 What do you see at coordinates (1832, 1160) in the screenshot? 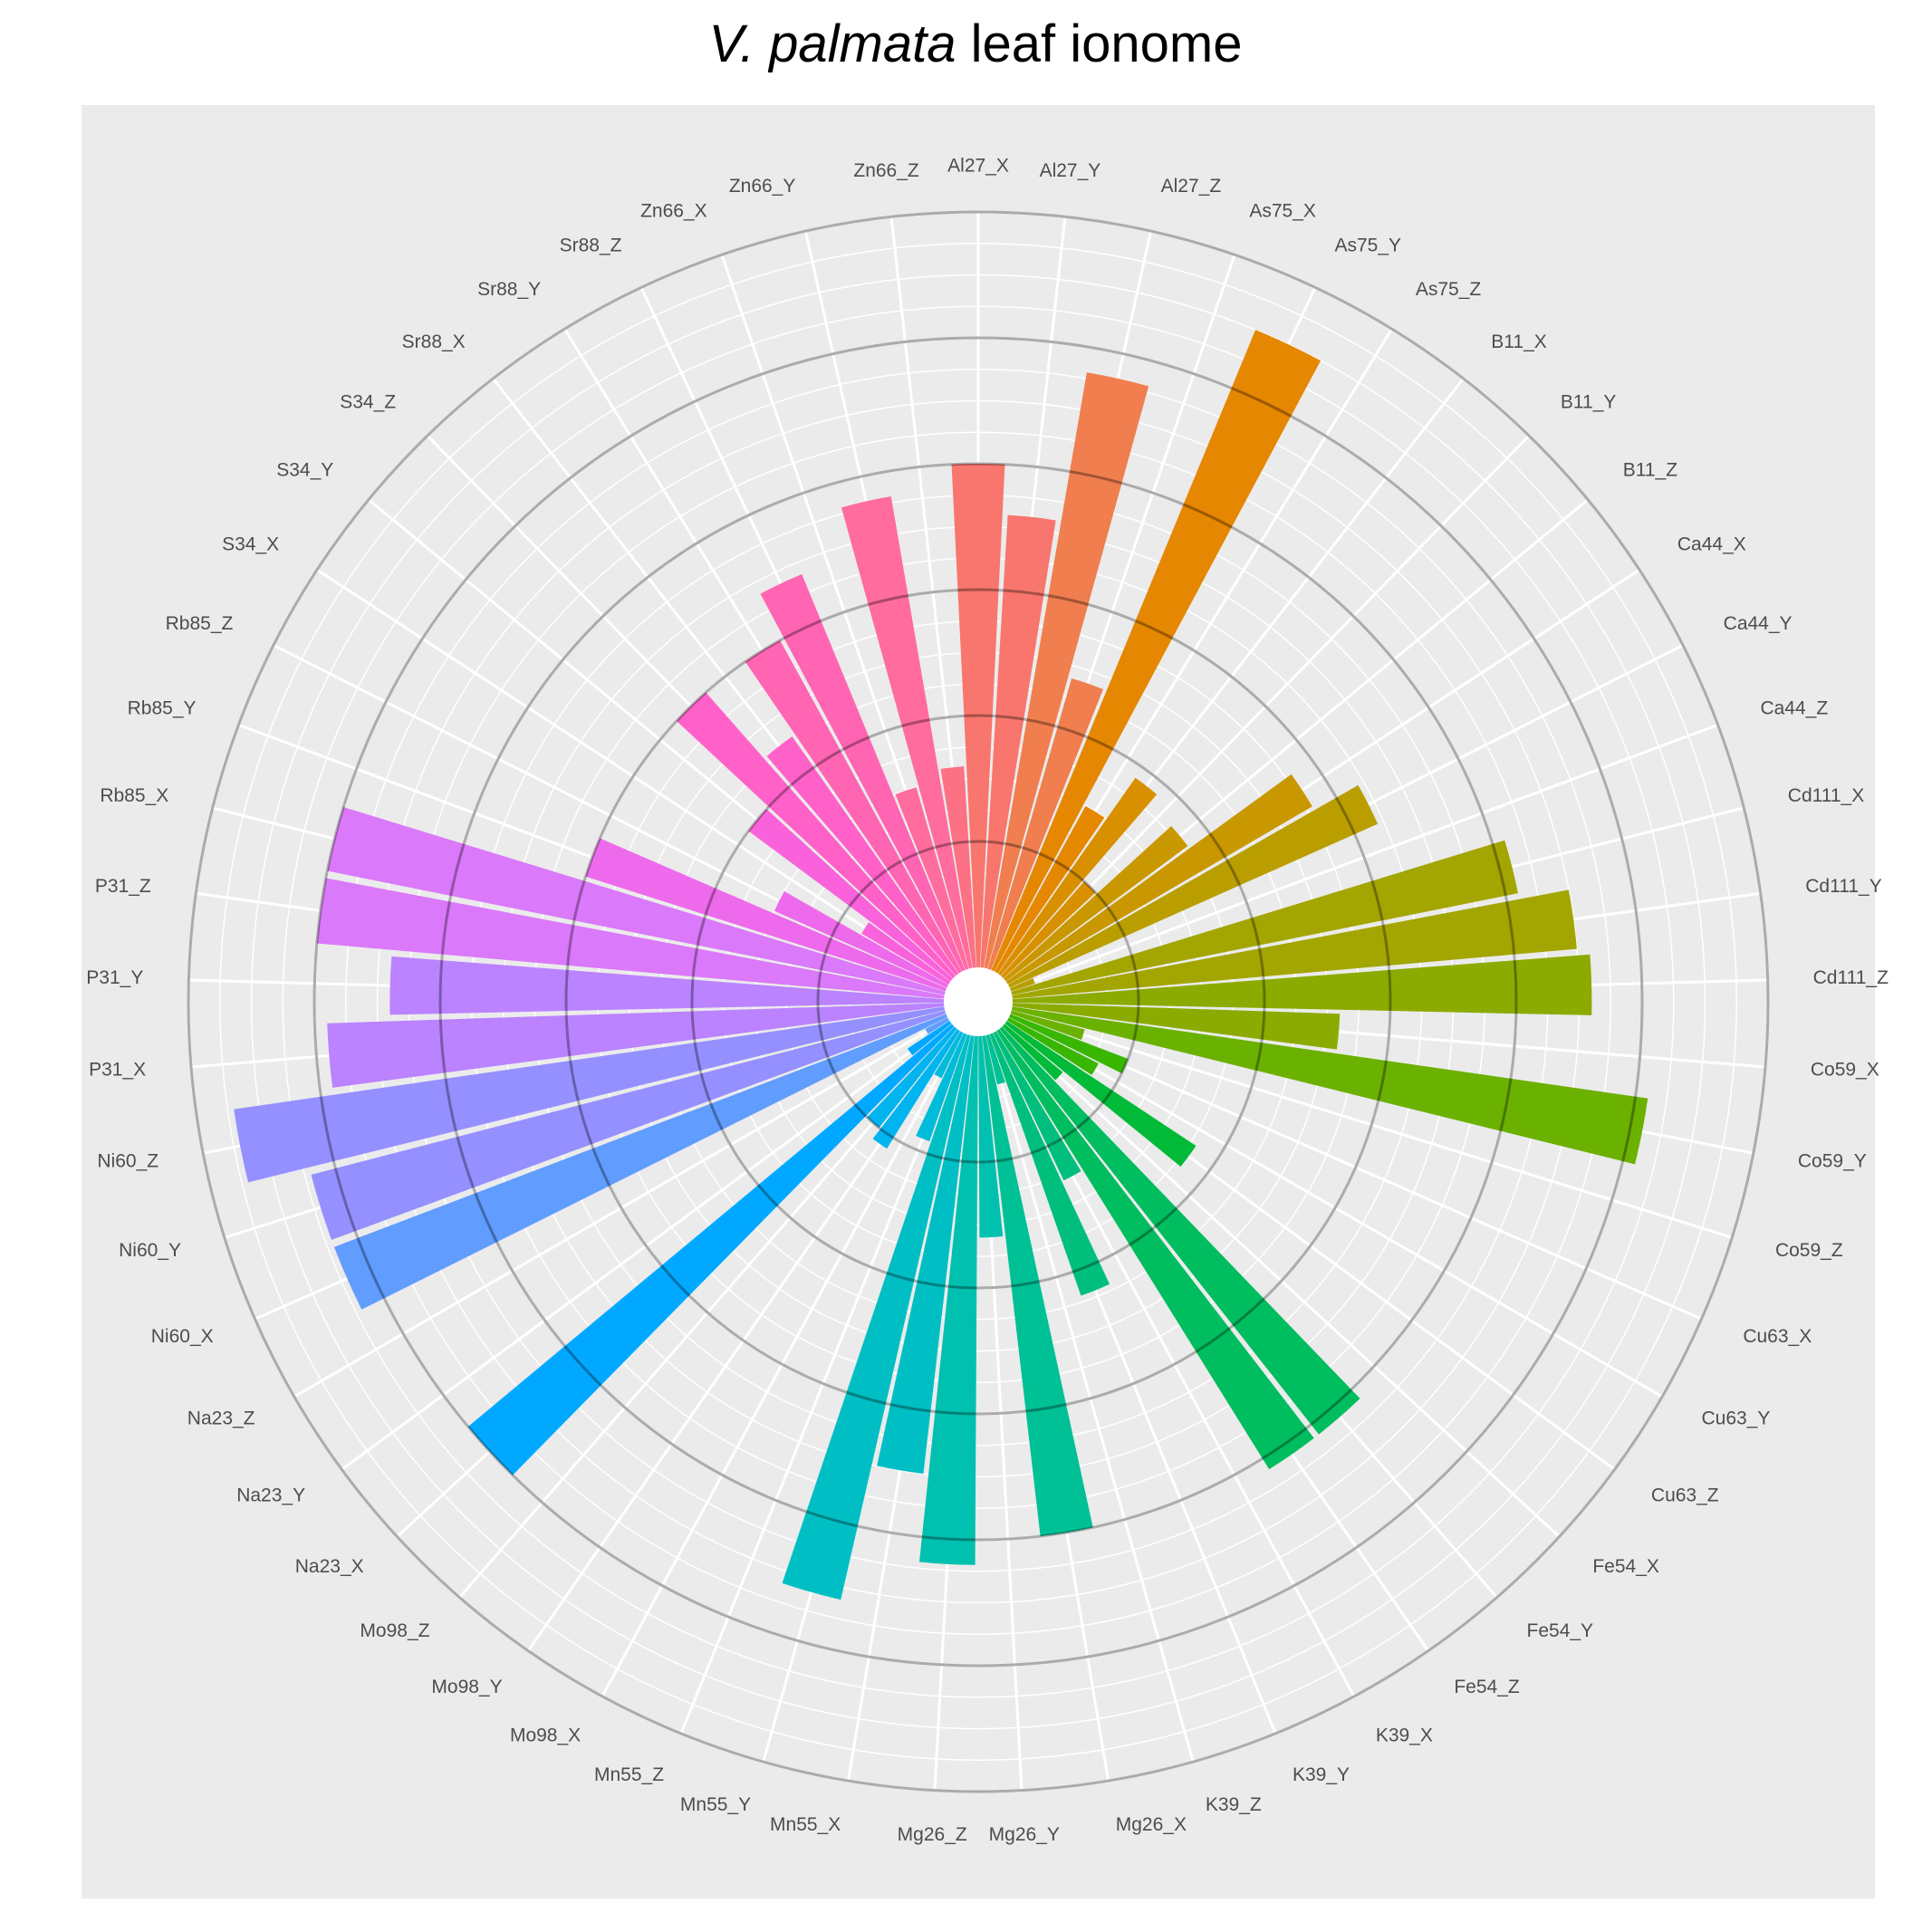
I see `category-label: Co59_Y` at bounding box center [1832, 1160].